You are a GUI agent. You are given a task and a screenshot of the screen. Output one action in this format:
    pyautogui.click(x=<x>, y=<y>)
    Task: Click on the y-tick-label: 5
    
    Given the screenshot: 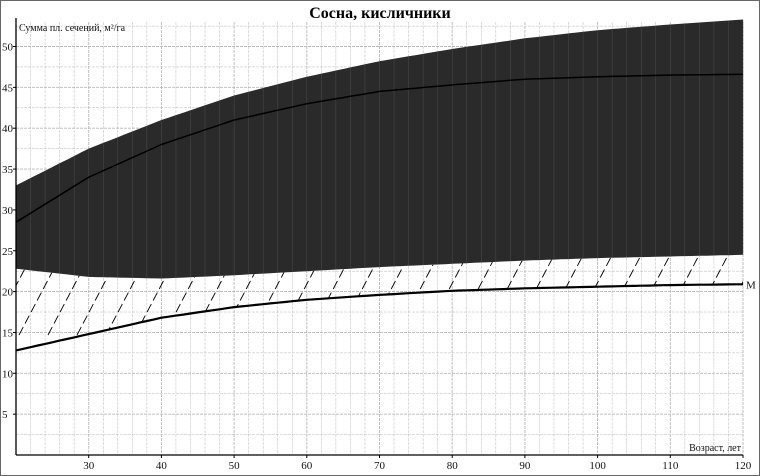 What is the action you would take?
    pyautogui.click(x=5, y=415)
    